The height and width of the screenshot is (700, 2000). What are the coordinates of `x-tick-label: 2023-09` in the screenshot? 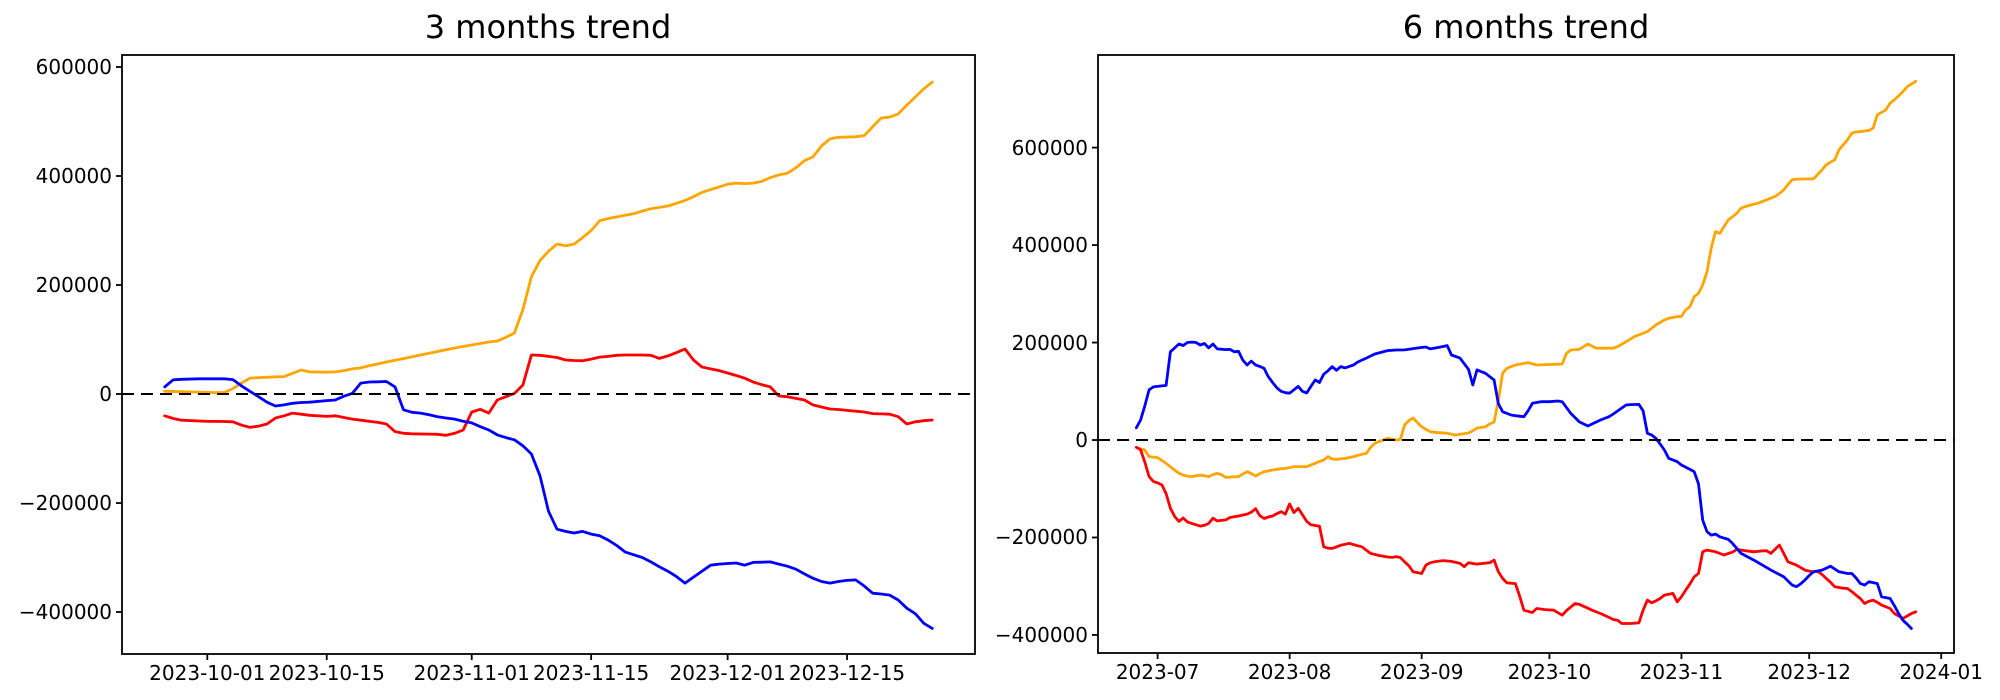 It's located at (1421, 672).